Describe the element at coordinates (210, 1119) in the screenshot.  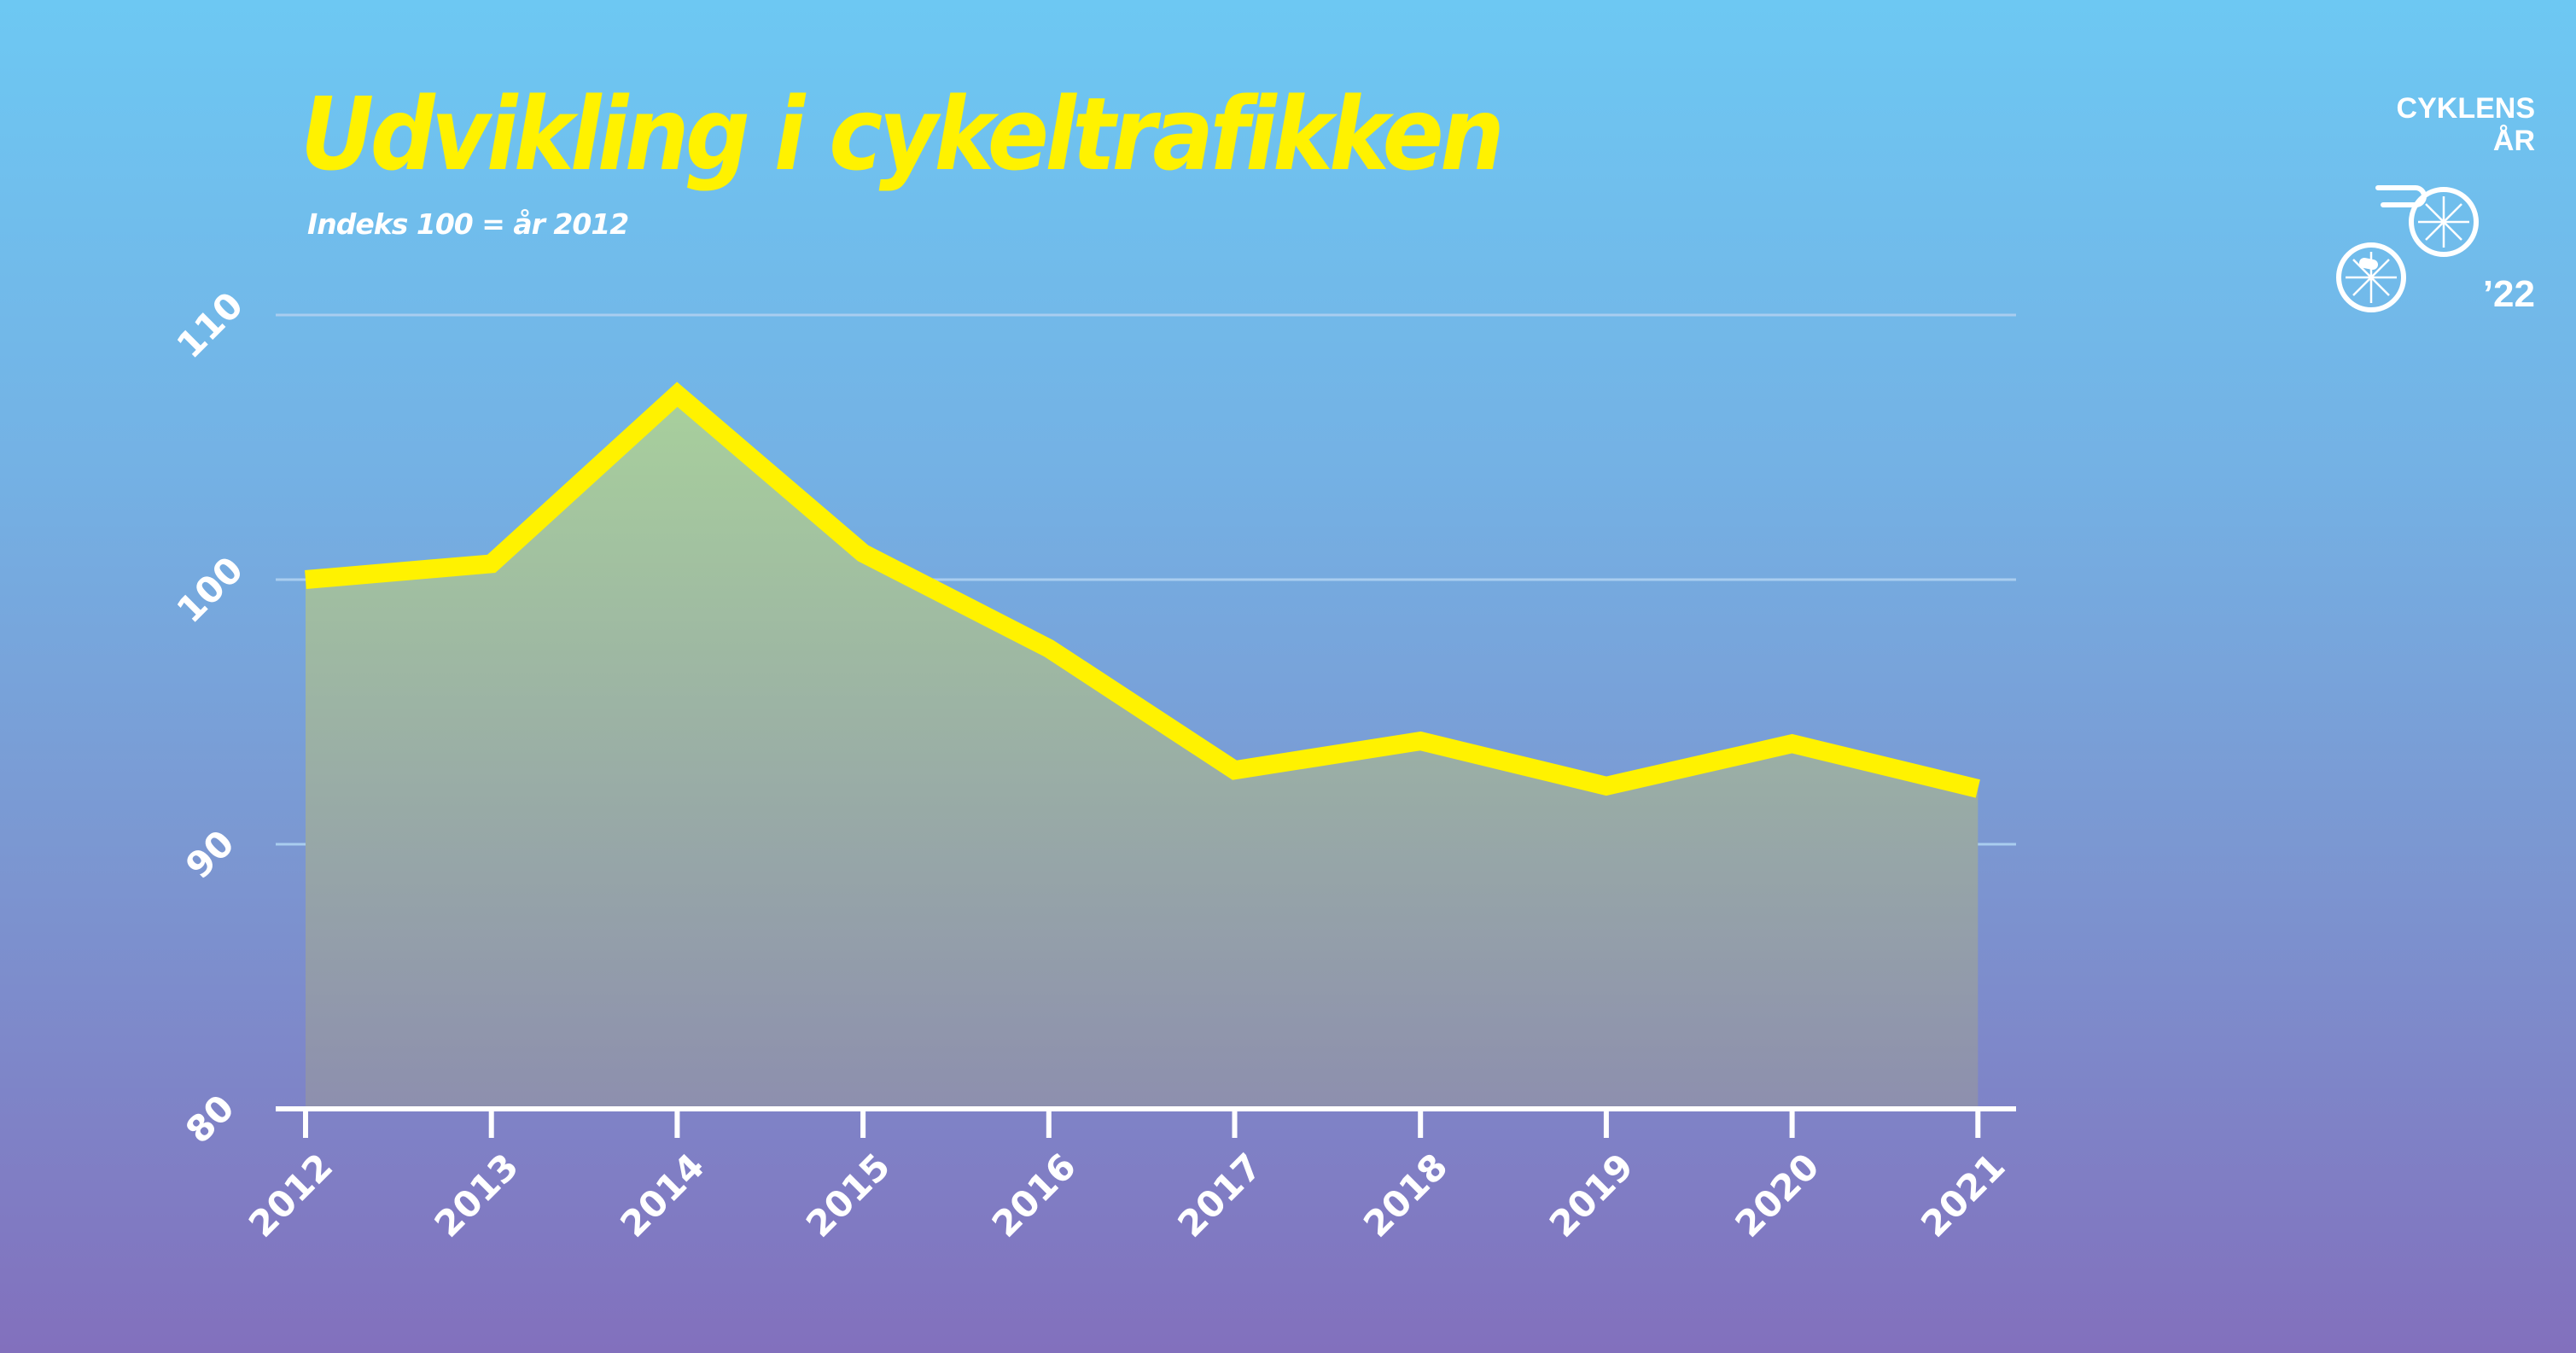
I see `y-tick-label: 80` at that location.